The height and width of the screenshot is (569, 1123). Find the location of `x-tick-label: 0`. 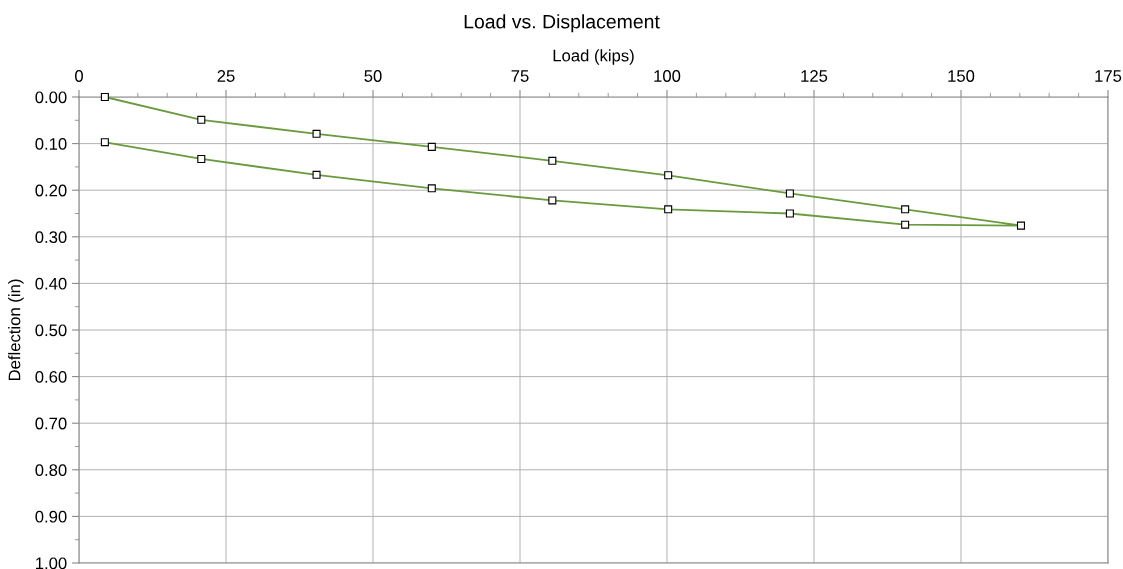

x-tick-label: 0 is located at coordinates (79, 76).